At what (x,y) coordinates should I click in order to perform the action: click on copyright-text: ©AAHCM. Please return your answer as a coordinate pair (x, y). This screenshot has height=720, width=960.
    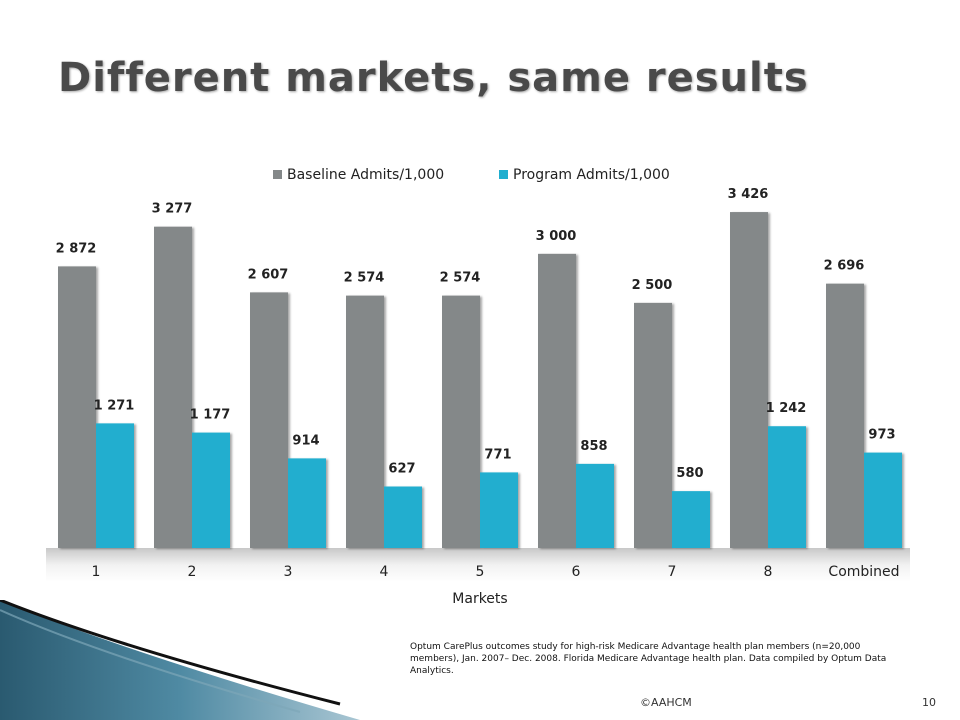
    Looking at the image, I should click on (666, 702).